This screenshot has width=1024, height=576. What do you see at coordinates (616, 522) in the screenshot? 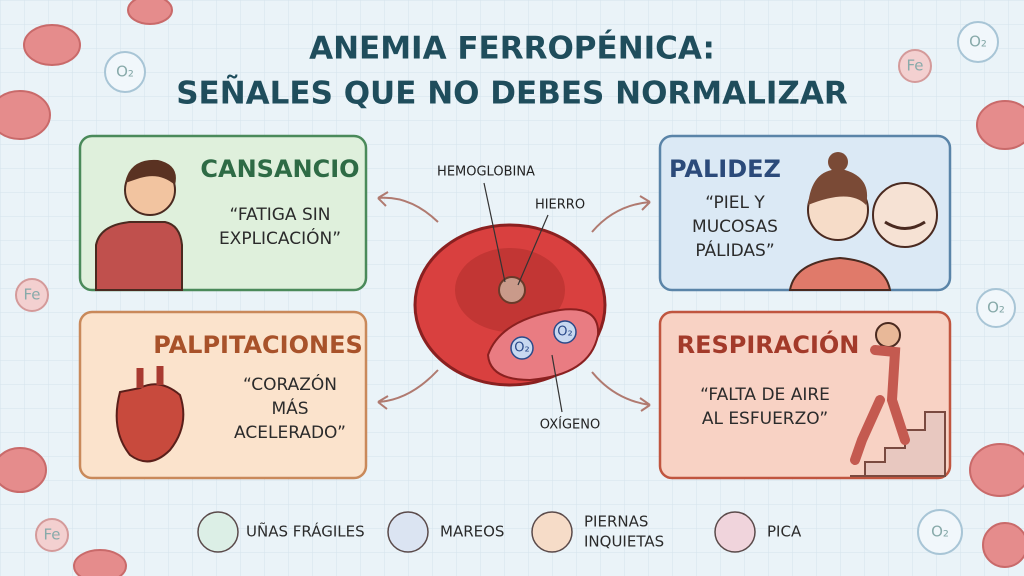
I see `footer-label: PIERNAS` at bounding box center [616, 522].